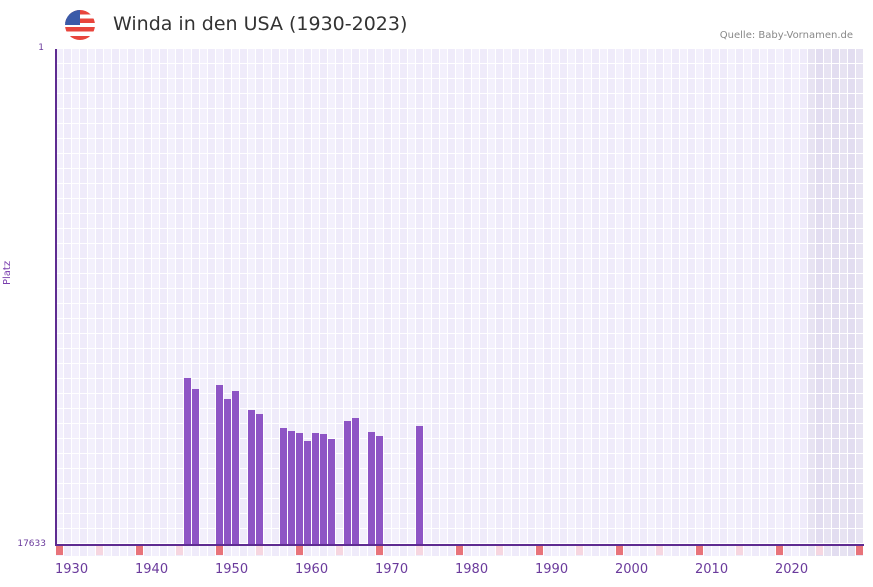 The width and height of the screenshot is (873, 587). What do you see at coordinates (323, 489) in the screenshot?
I see `bar-1963` at bounding box center [323, 489].